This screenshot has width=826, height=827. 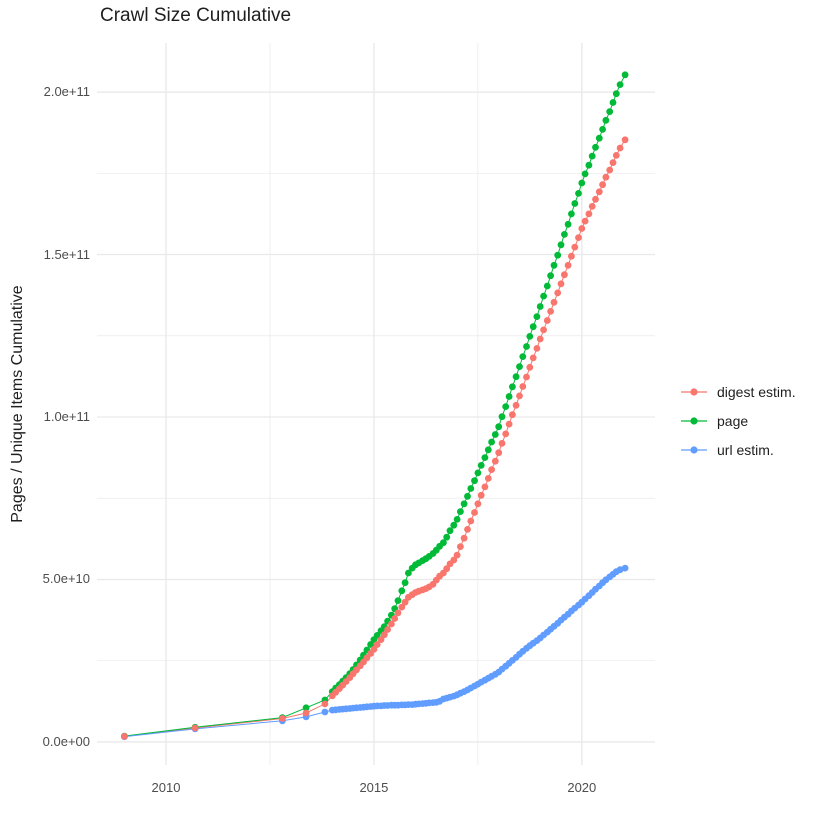 What do you see at coordinates (733, 420) in the screenshot?
I see `legend-item-label: page` at bounding box center [733, 420].